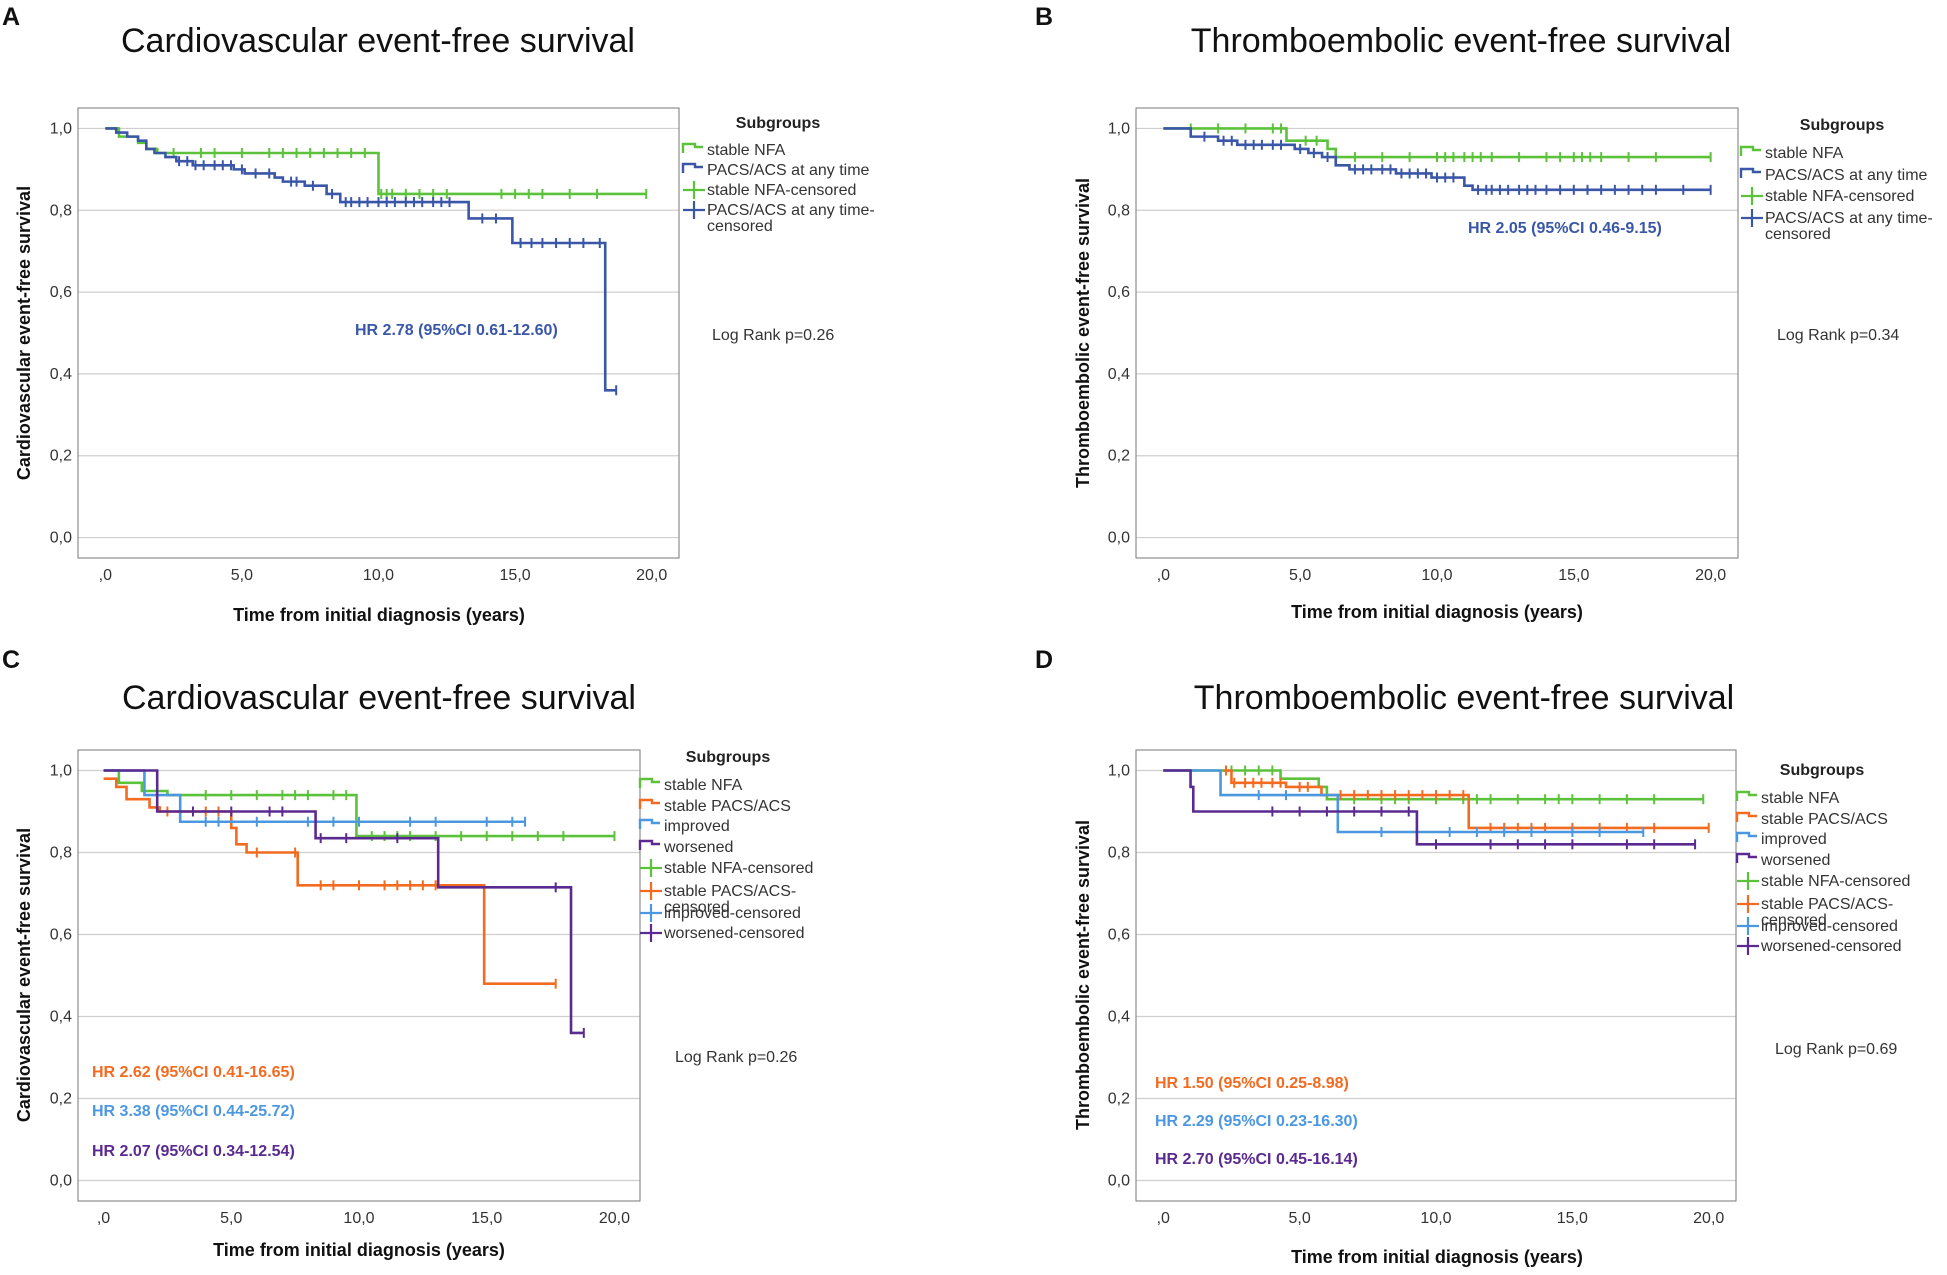 The image size is (1947, 1275). What do you see at coordinates (24, 333) in the screenshot?
I see `y-axis-label: Cardiovascular event-free survival` at bounding box center [24, 333].